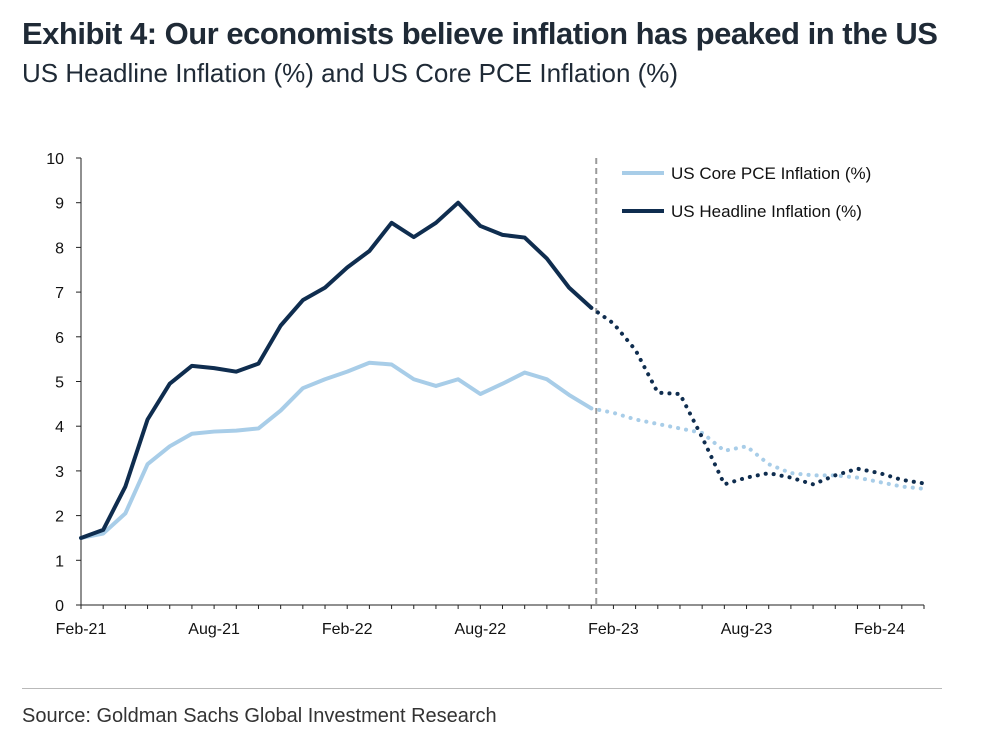 Image resolution: width=984 pixels, height=742 pixels. What do you see at coordinates (757, 448) in the screenshot?
I see `series-0-forecast-line` at bounding box center [757, 448].